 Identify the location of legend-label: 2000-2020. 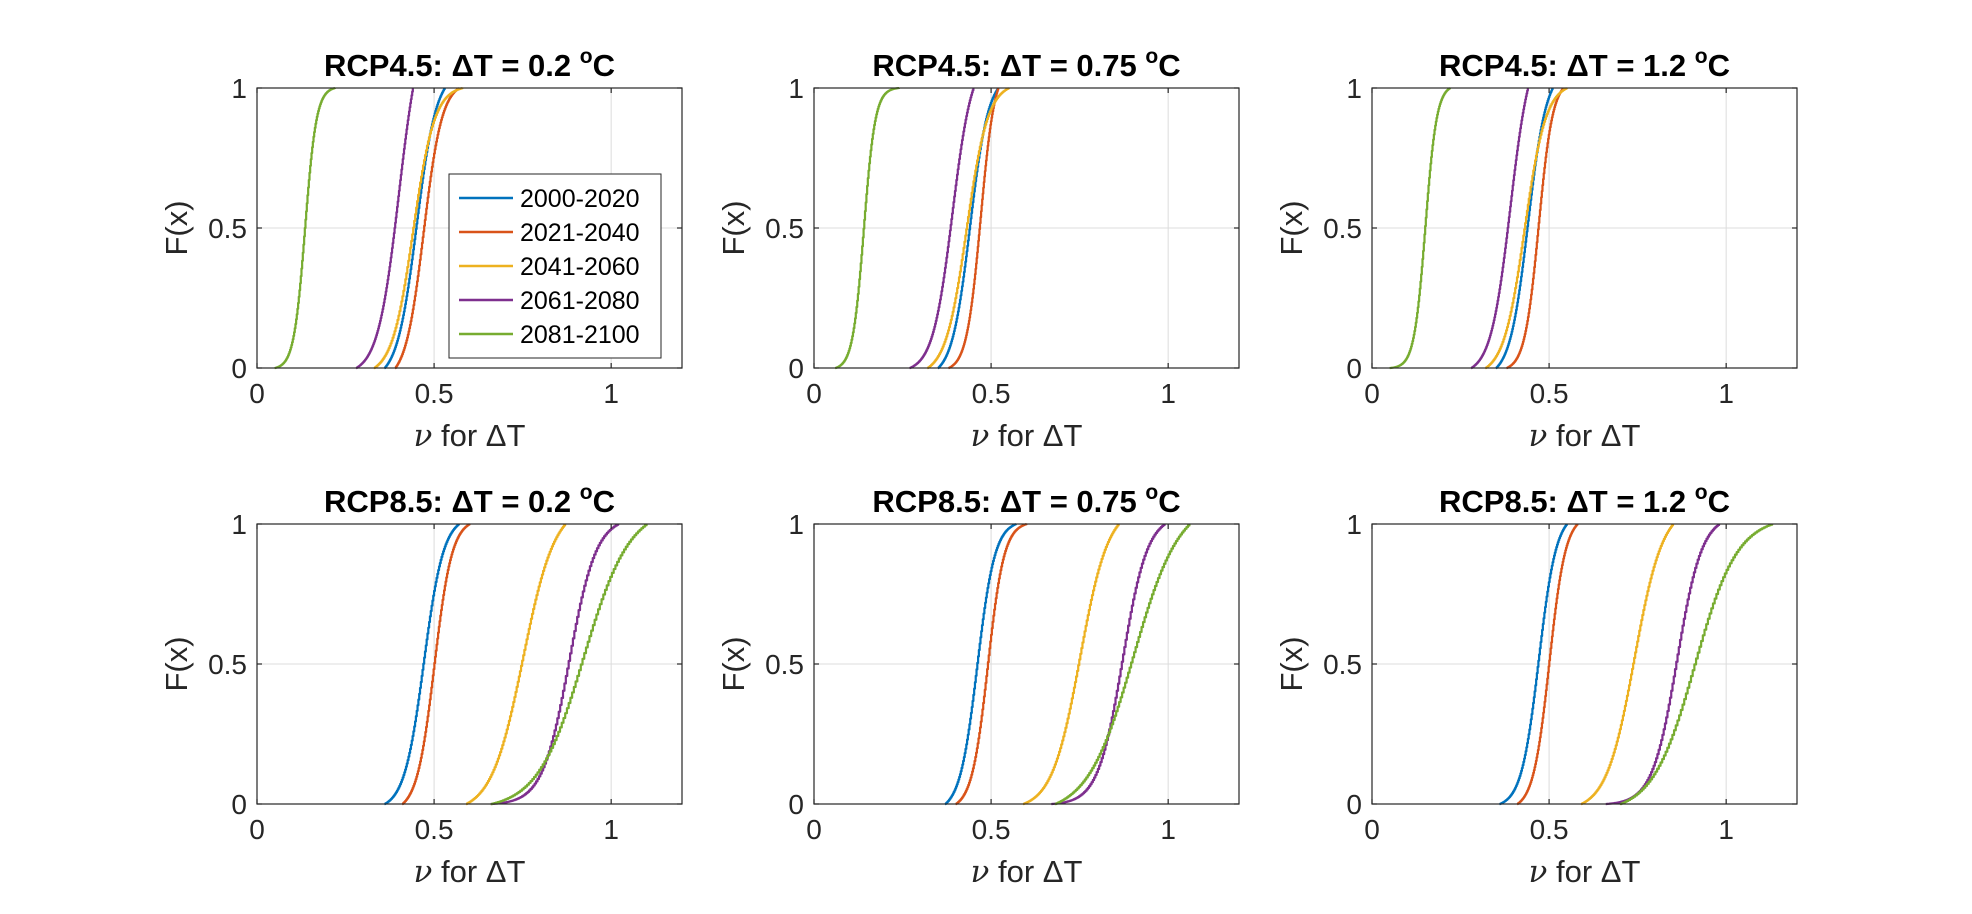
(580, 199).